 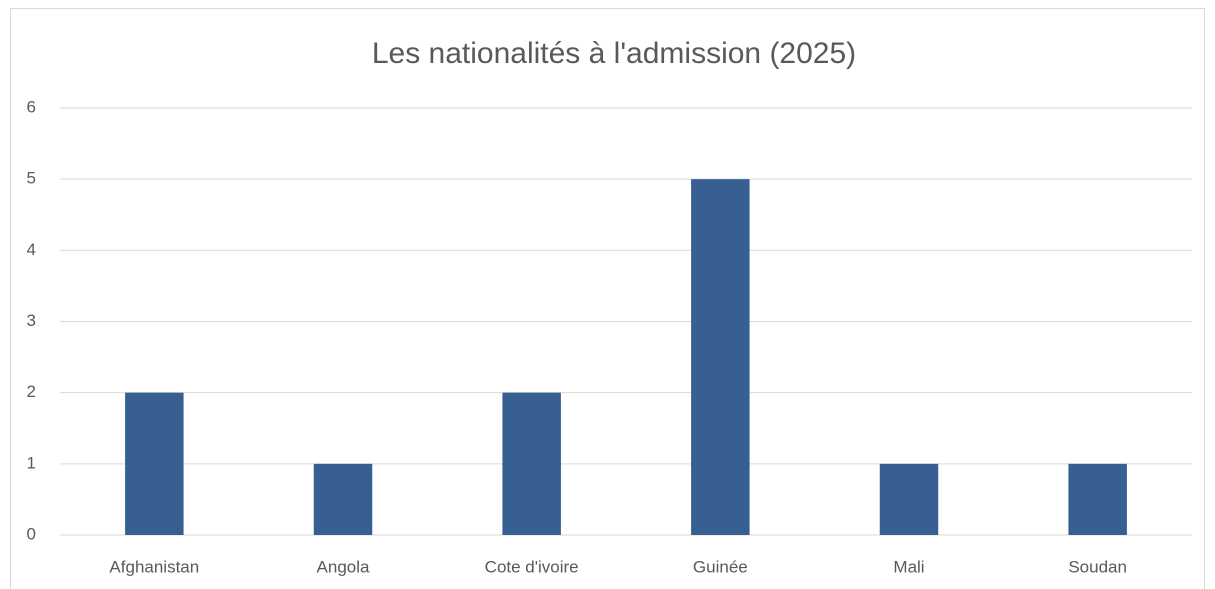 I want to click on x-tick-label: Guinée, so click(x=720, y=566).